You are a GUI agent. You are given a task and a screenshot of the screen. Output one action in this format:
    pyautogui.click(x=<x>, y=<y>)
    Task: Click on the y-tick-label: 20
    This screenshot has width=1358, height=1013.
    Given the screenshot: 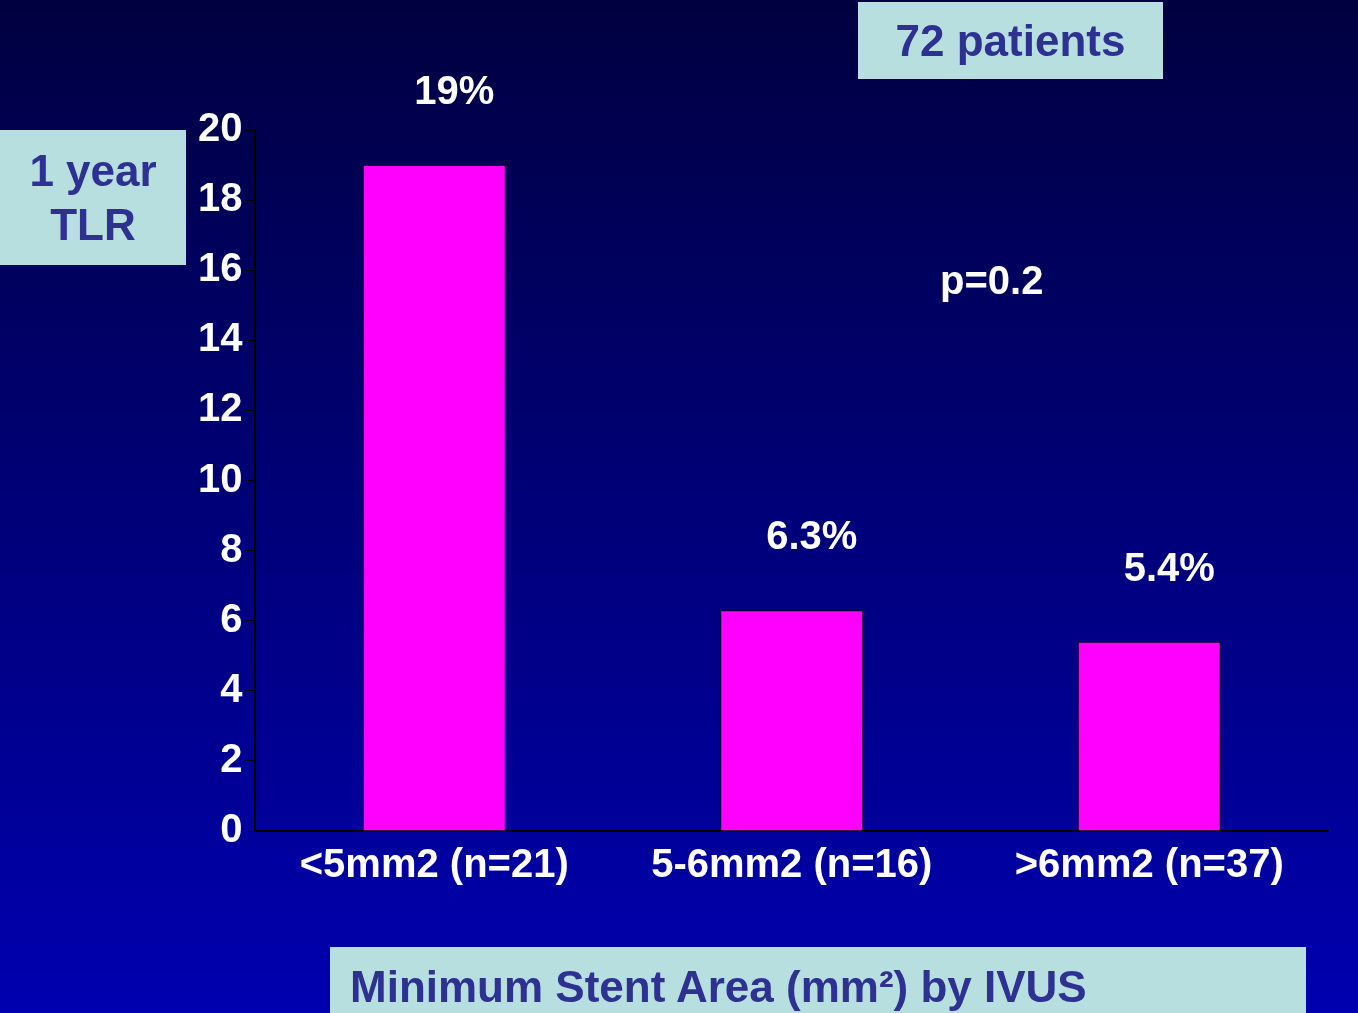 What is the action you would take?
    pyautogui.click(x=220, y=127)
    